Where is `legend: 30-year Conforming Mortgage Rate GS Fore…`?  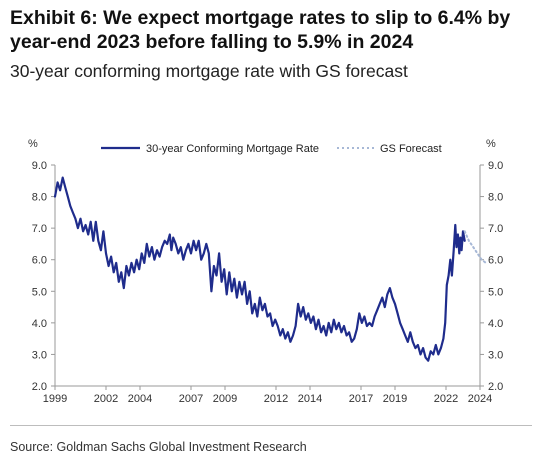
legend: 30-year Conforming Mortgage Rate GS Fore… is located at coordinates (271, 149).